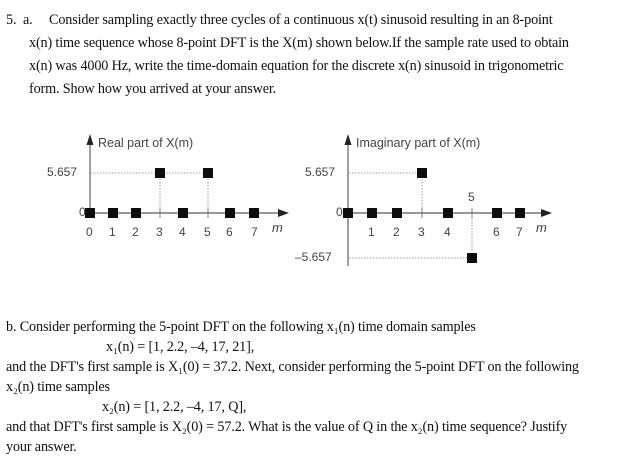 This screenshot has width=644, height=471. I want to click on part-b-line-4: x₂(n) time samples, so click(58, 387).